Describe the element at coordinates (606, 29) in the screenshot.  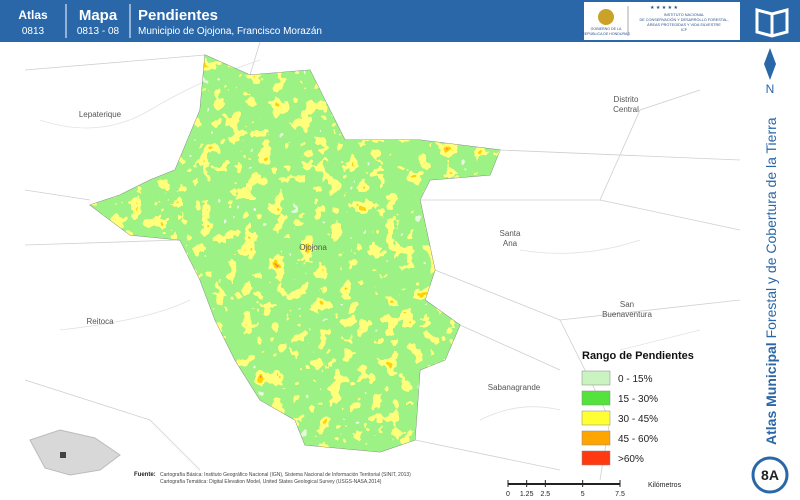
I see `logo-text: GOBIERNO DE LA` at that location.